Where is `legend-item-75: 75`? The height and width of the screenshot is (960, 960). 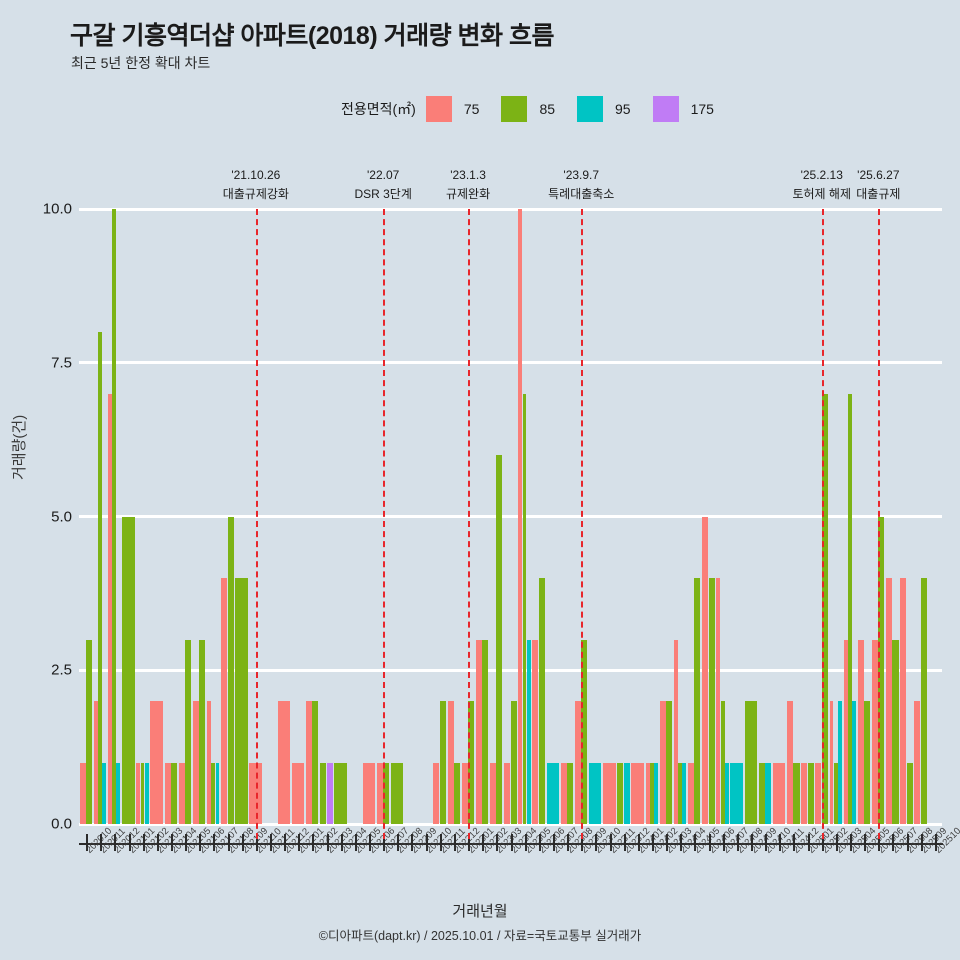
legend-item-75: 75 is located at coordinates (460, 109).